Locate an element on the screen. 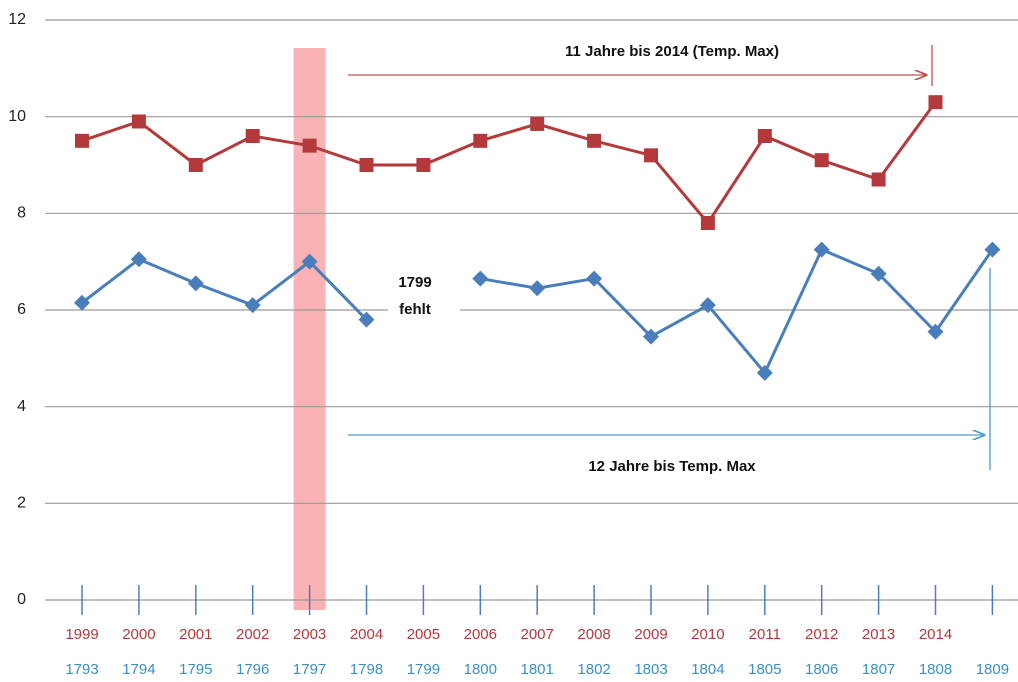 The image size is (1018, 682). y-tick-label: 2 is located at coordinates (21, 503).